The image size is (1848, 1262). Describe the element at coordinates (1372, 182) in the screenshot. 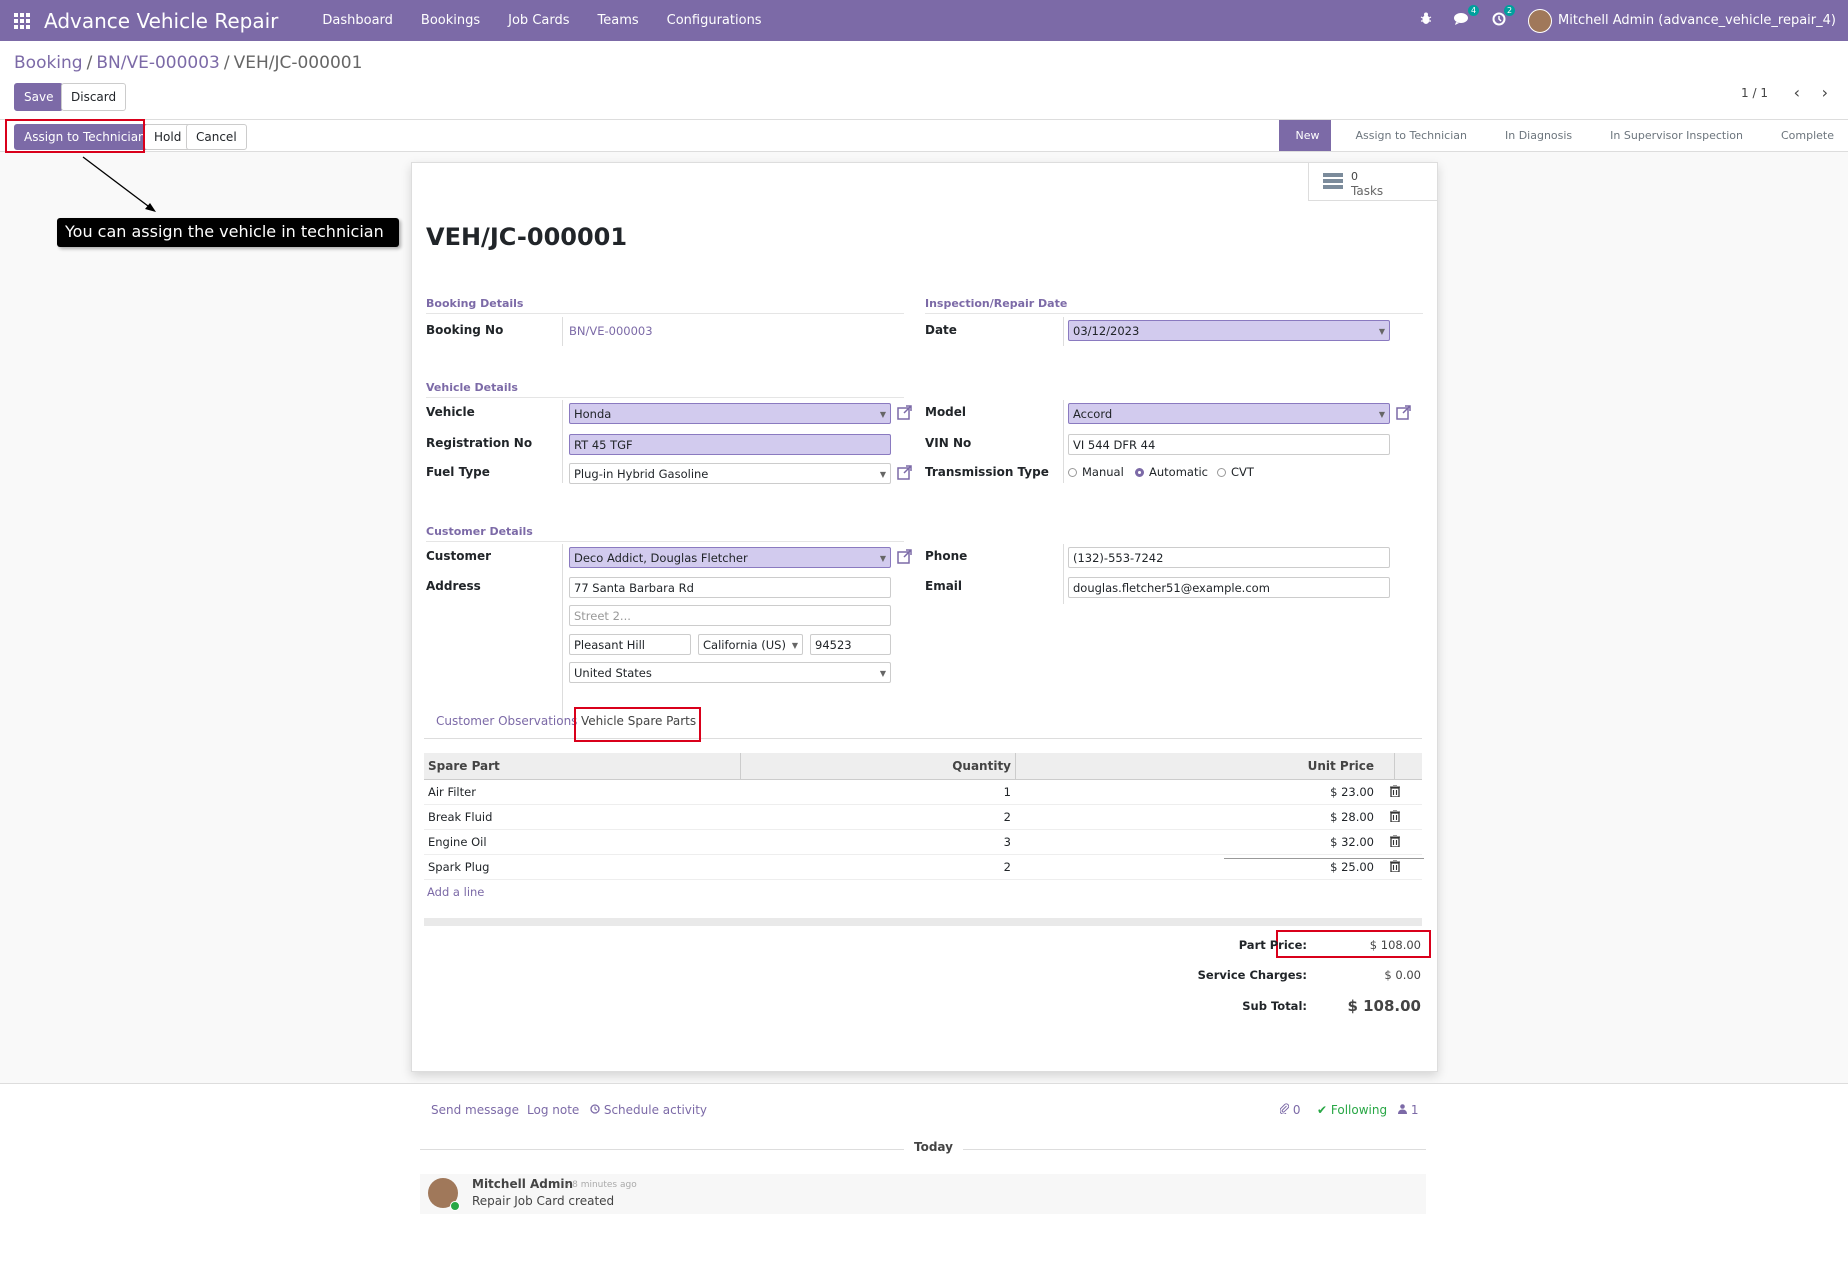

I see `tasks-smart-button: 0 Tasks` at that location.